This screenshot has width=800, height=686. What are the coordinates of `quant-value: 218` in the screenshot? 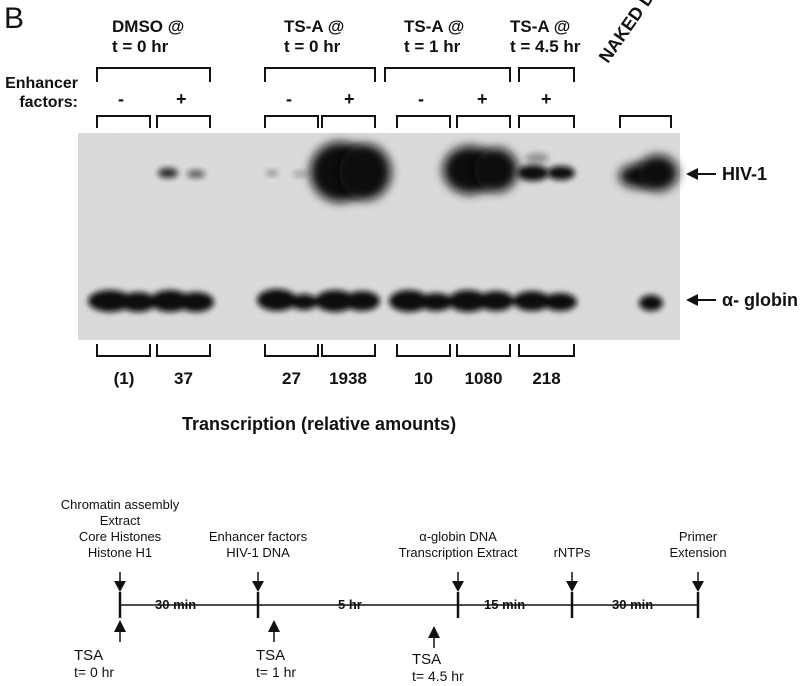 It's located at (546, 378).